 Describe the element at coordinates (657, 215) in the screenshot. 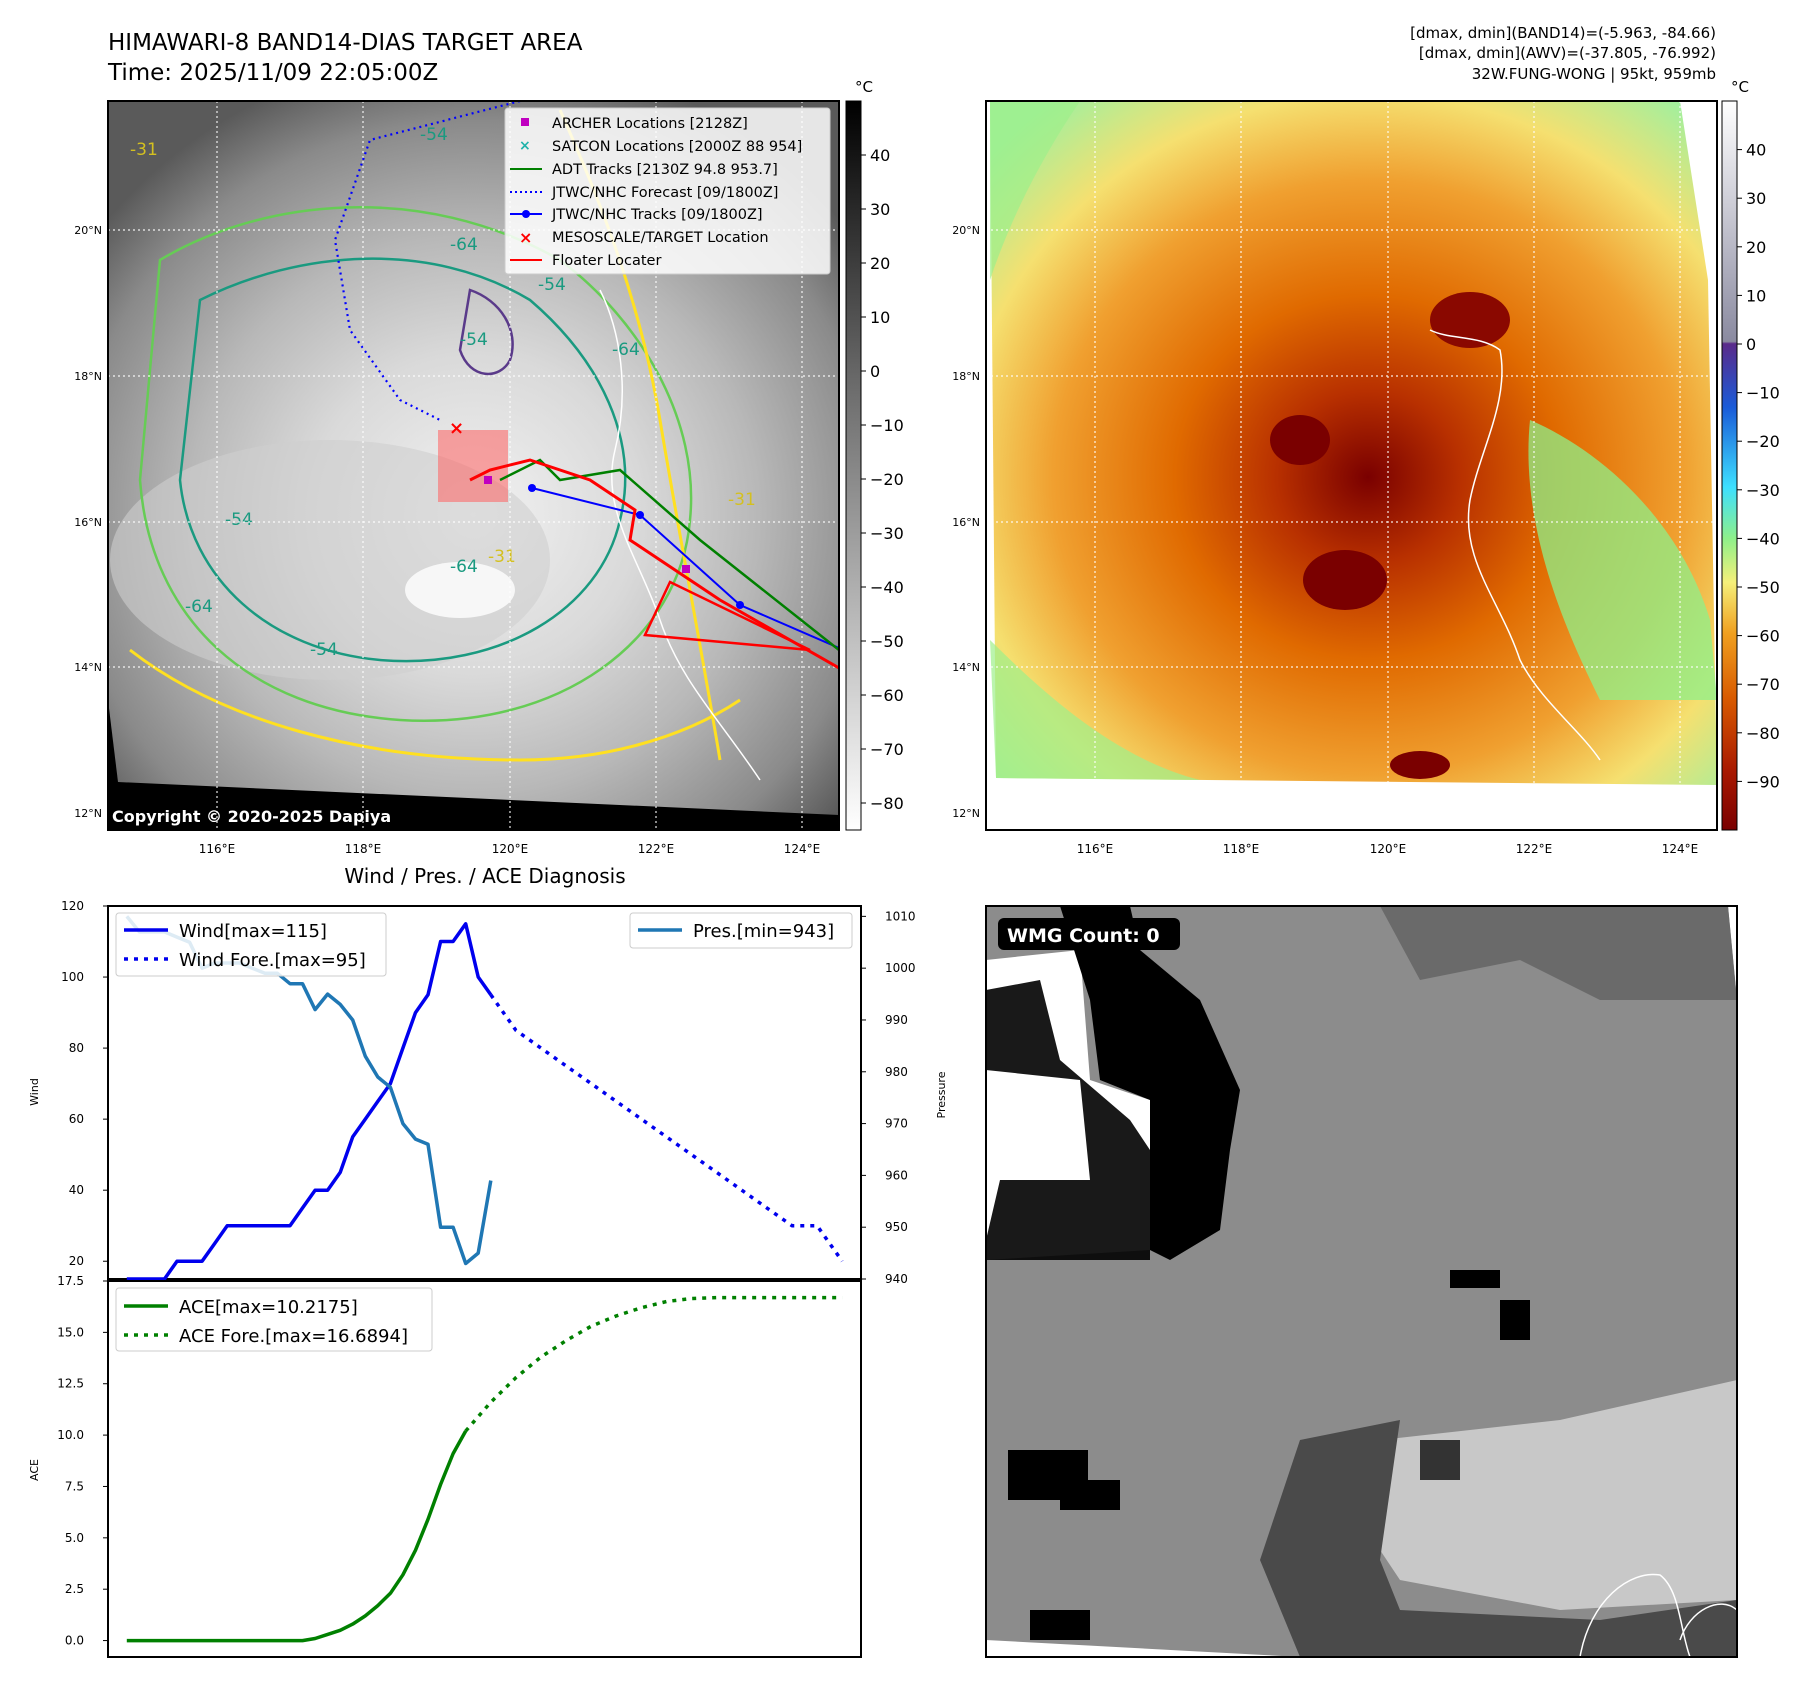

I see `legend-jtwc-label: JTWC/NHC Tracks [09/1800Z]` at that location.